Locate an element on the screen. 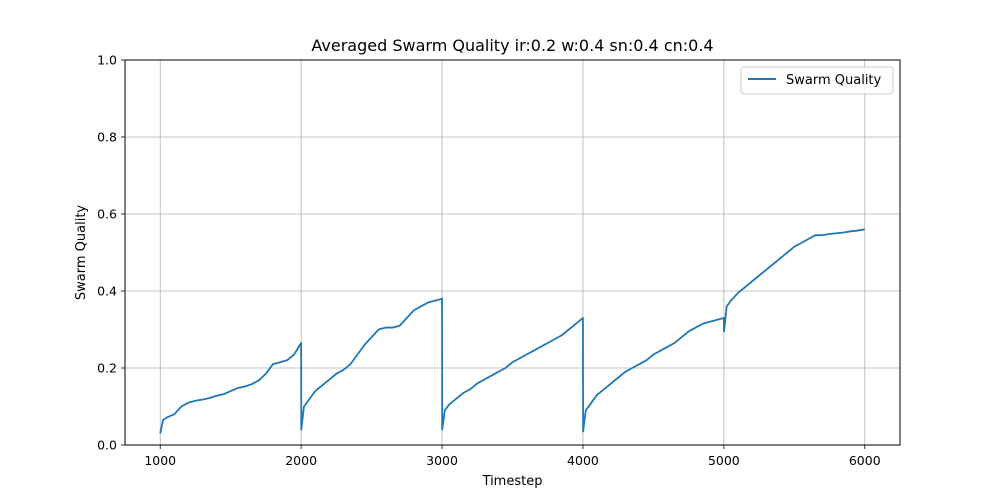 Image resolution: width=1000 pixels, height=500 pixels. y-tick-label: 0.2 is located at coordinates (107, 368).